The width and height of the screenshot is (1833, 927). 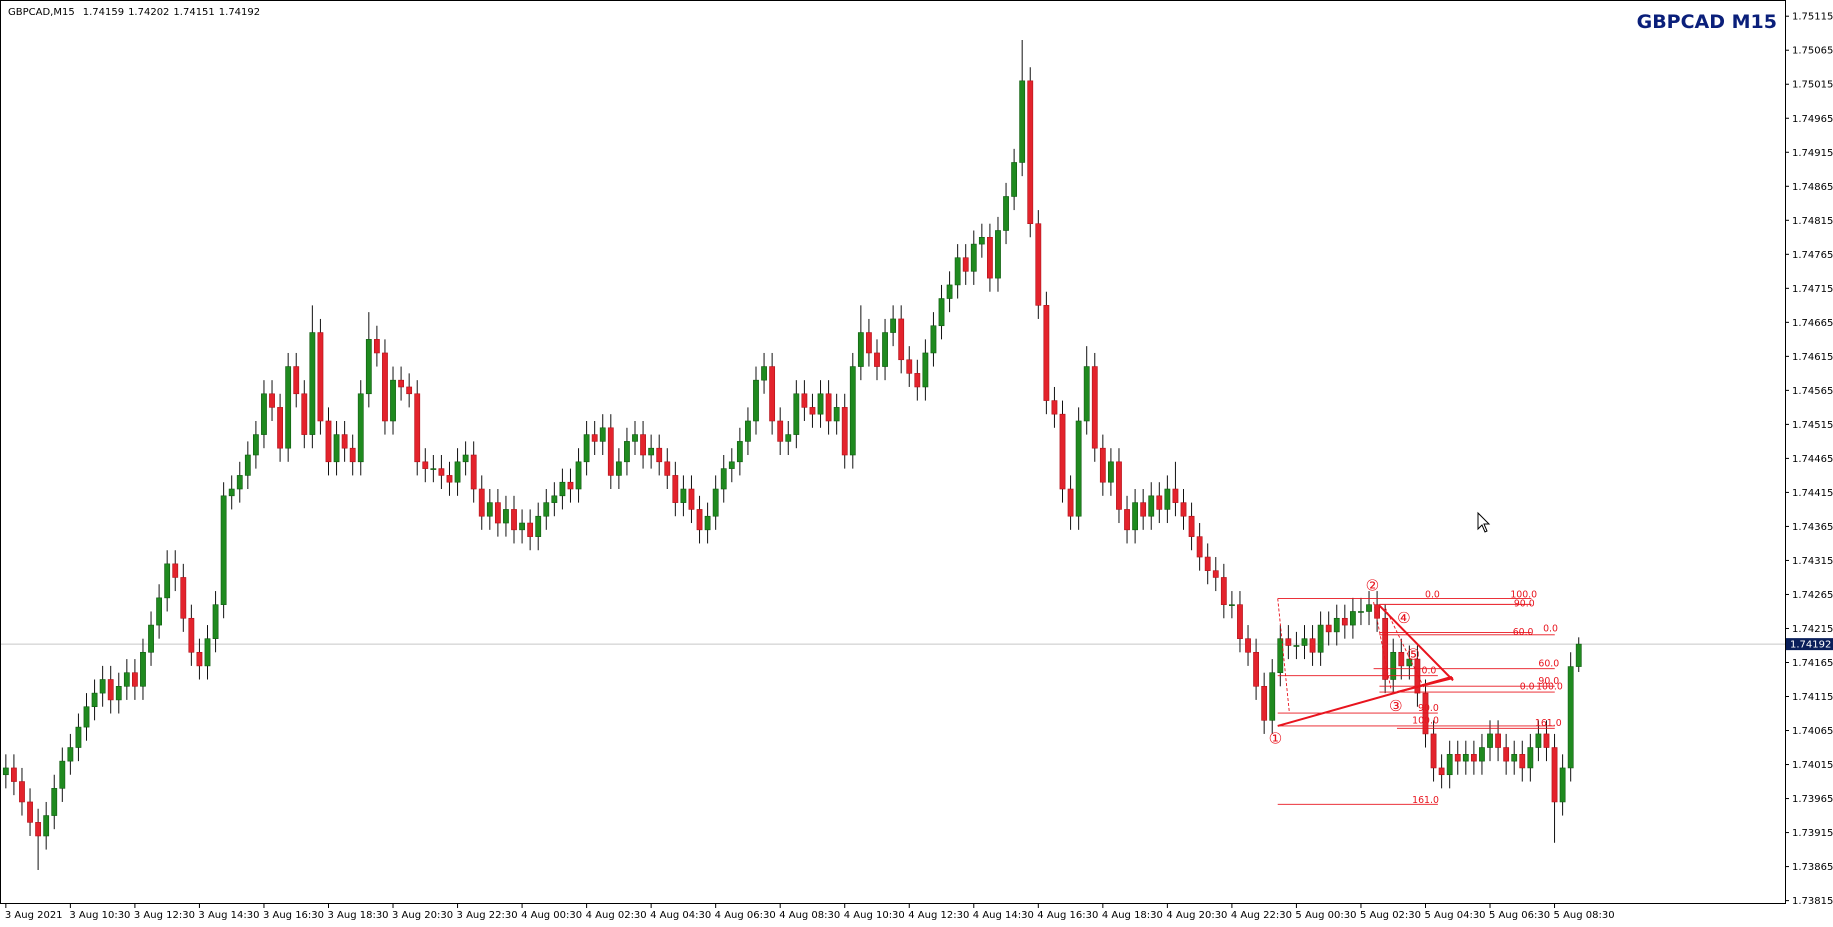 What do you see at coordinates (41, 12) in the screenshot?
I see `symbol: GBPCAD,M15` at bounding box center [41, 12].